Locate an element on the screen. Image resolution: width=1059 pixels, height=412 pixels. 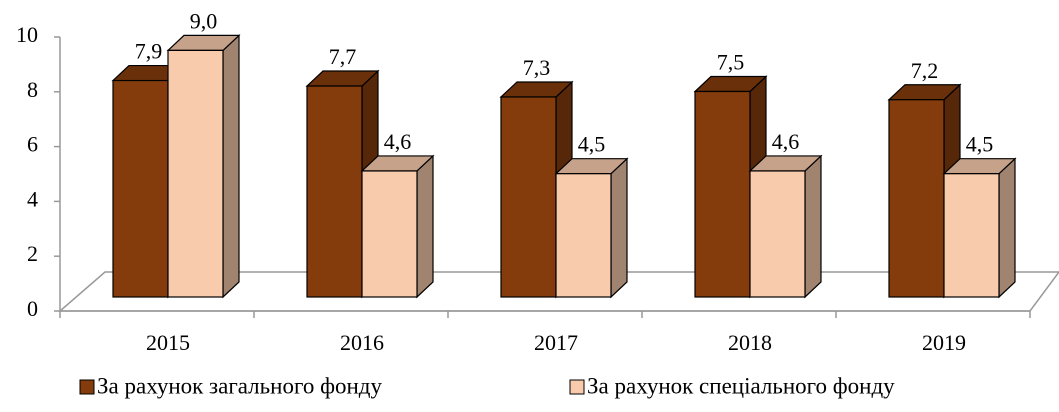
y-tick-label: 0 is located at coordinates (32, 308).